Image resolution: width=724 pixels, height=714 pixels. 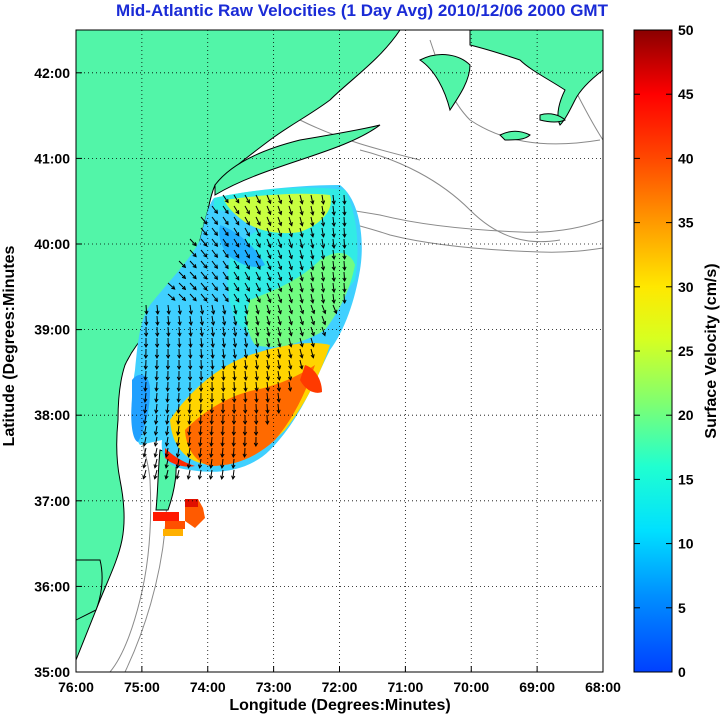 What do you see at coordinates (52, 672) in the screenshot?
I see `y-tick-label: 35:00` at bounding box center [52, 672].